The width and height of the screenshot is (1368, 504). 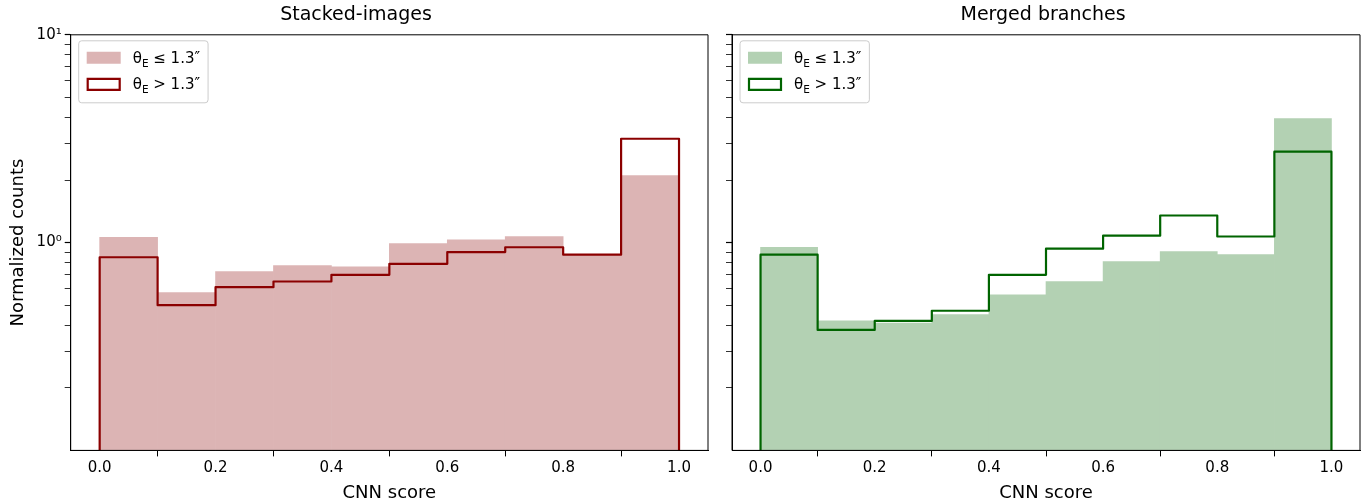 I want to click on y-axis-title: Normalized counts, so click(x=17, y=242).